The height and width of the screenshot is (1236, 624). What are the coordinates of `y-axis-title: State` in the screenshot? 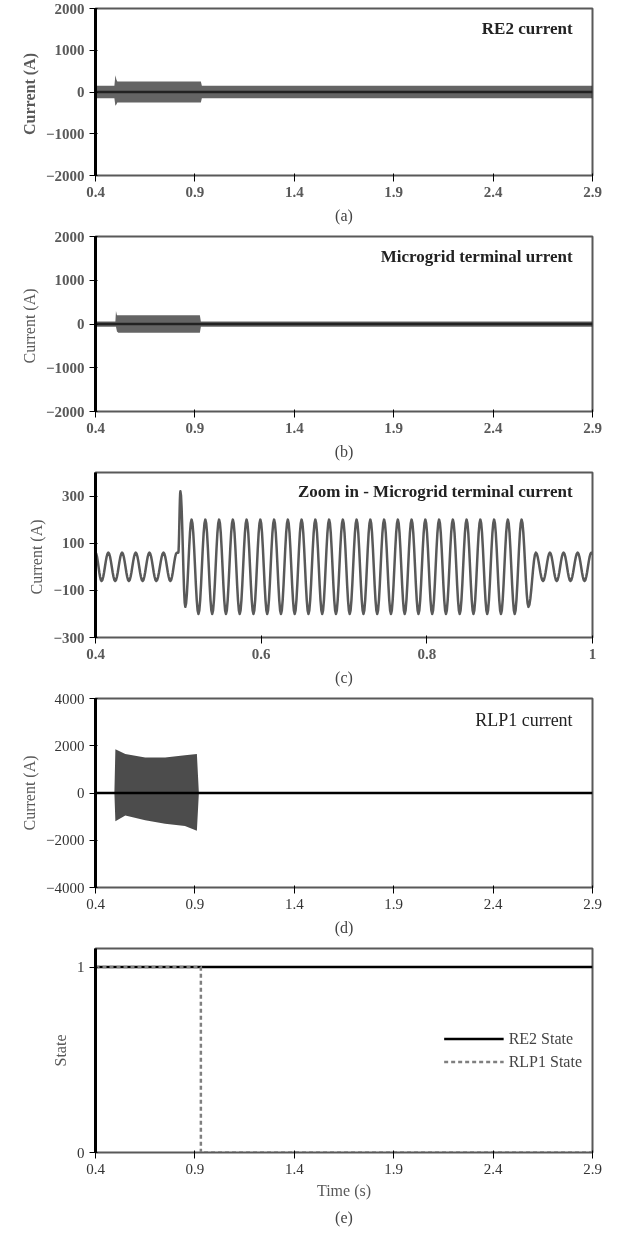 It's located at (60, 1050).